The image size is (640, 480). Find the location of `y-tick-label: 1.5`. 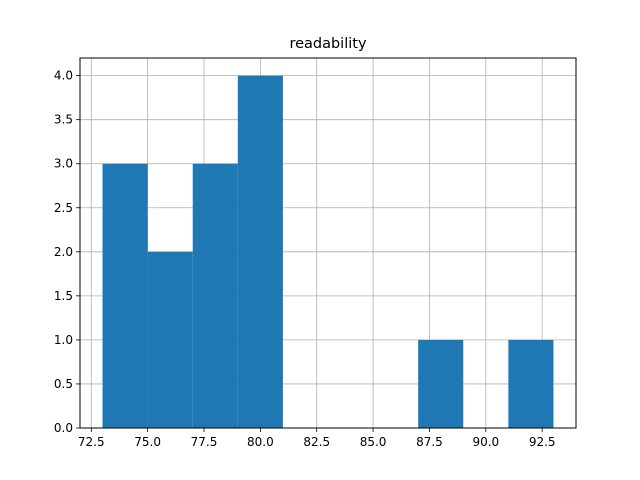

y-tick-label: 1.5 is located at coordinates (63, 296).